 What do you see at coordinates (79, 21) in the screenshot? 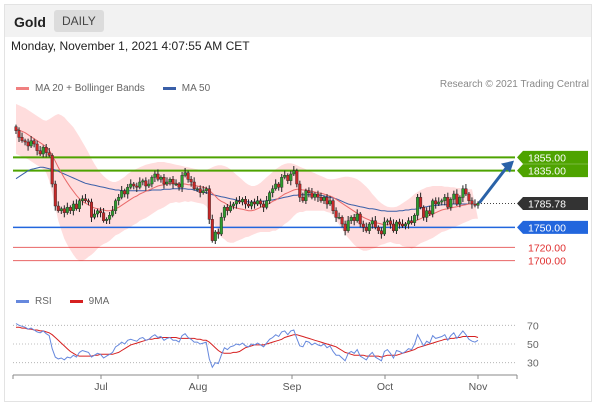
I see `period-badge: DAILY` at bounding box center [79, 21].